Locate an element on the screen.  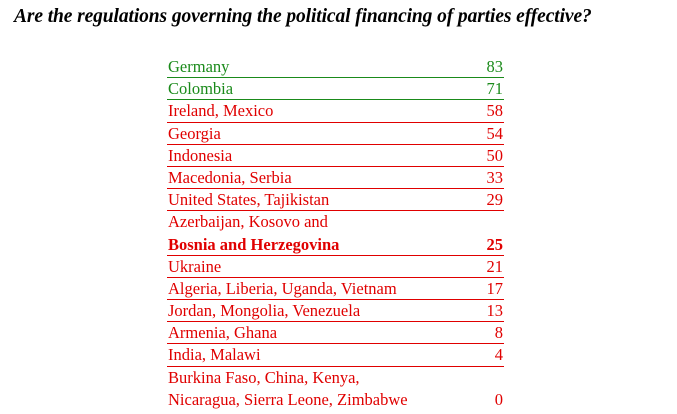
country-label: Indonesia is located at coordinates (200, 155).